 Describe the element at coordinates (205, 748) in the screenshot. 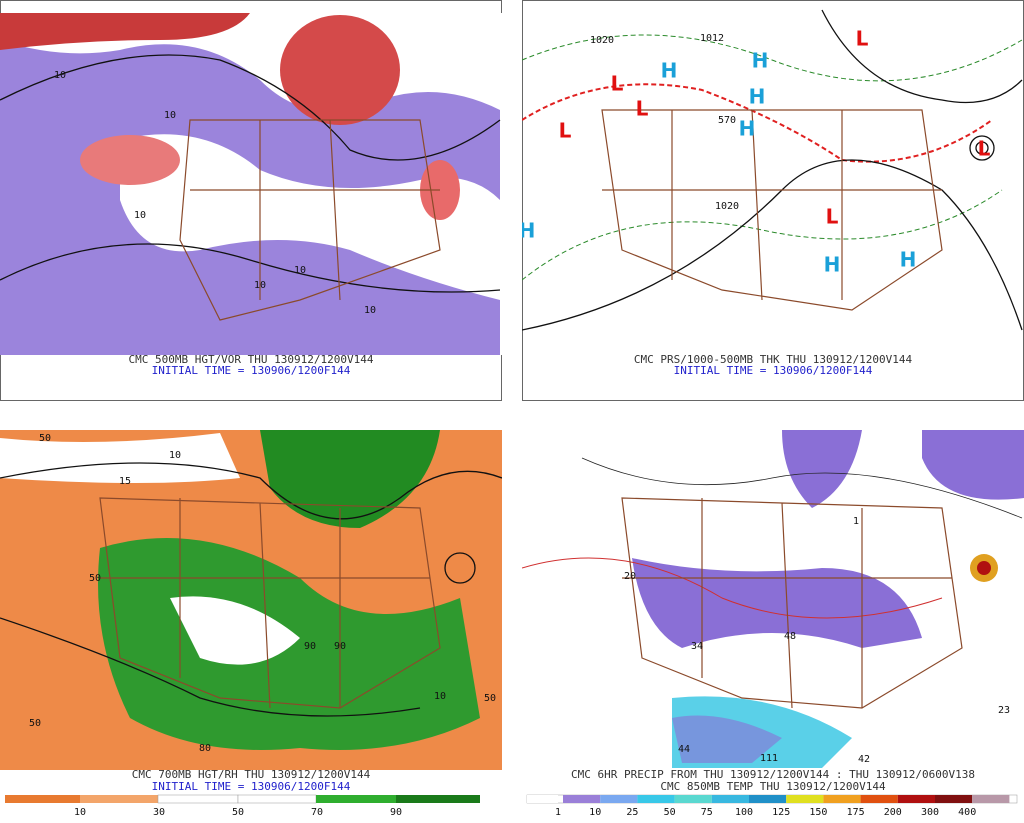

I see `contour-label: 80` at that location.